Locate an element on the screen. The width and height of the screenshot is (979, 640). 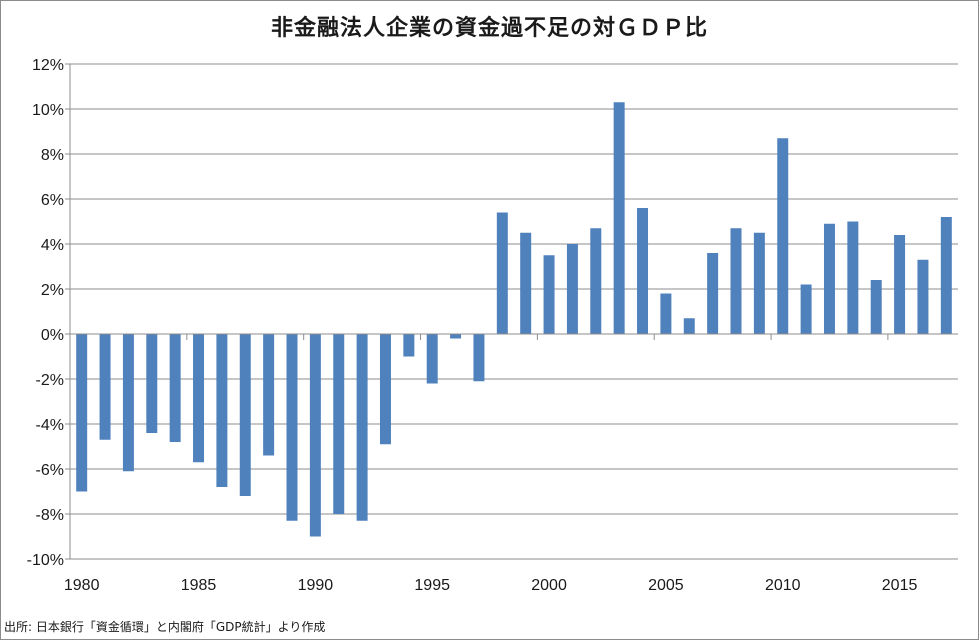
y-tick-label: -6% is located at coordinates (50, 470).